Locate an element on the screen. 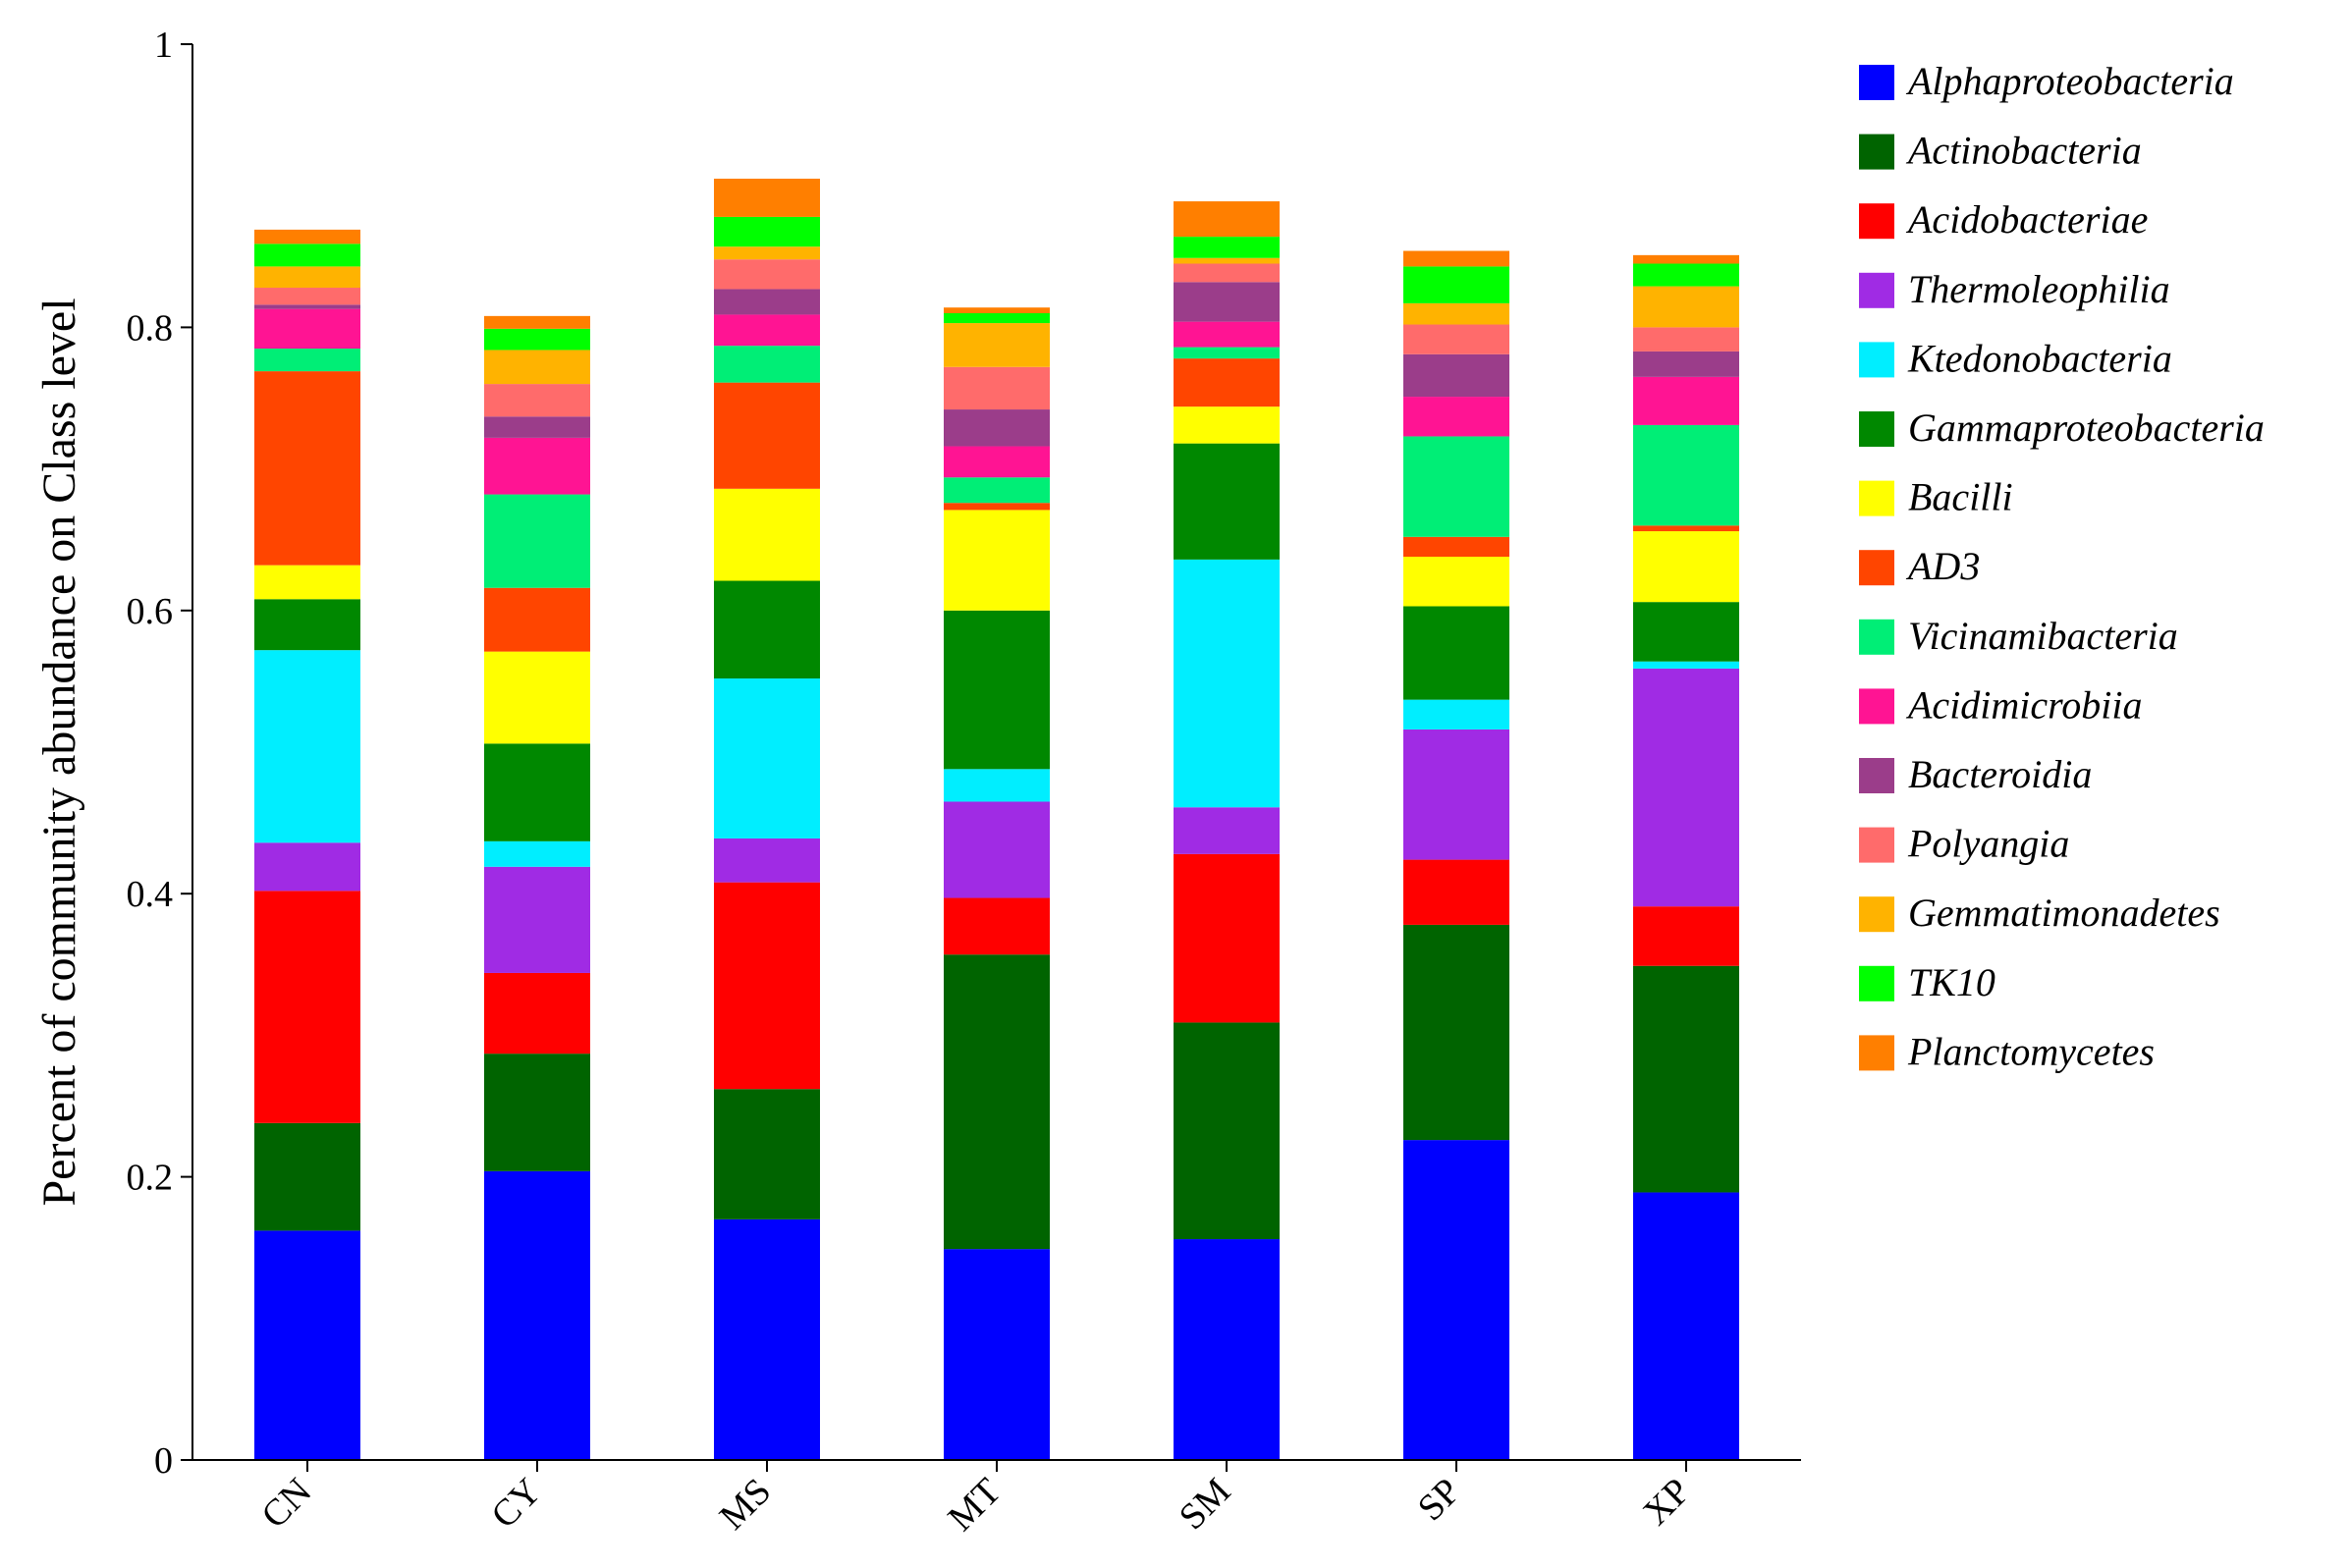 The width and height of the screenshot is (2350, 1568). legend-item-gammaproteobacteria: Gammaproteobacteria is located at coordinates (2062, 428).